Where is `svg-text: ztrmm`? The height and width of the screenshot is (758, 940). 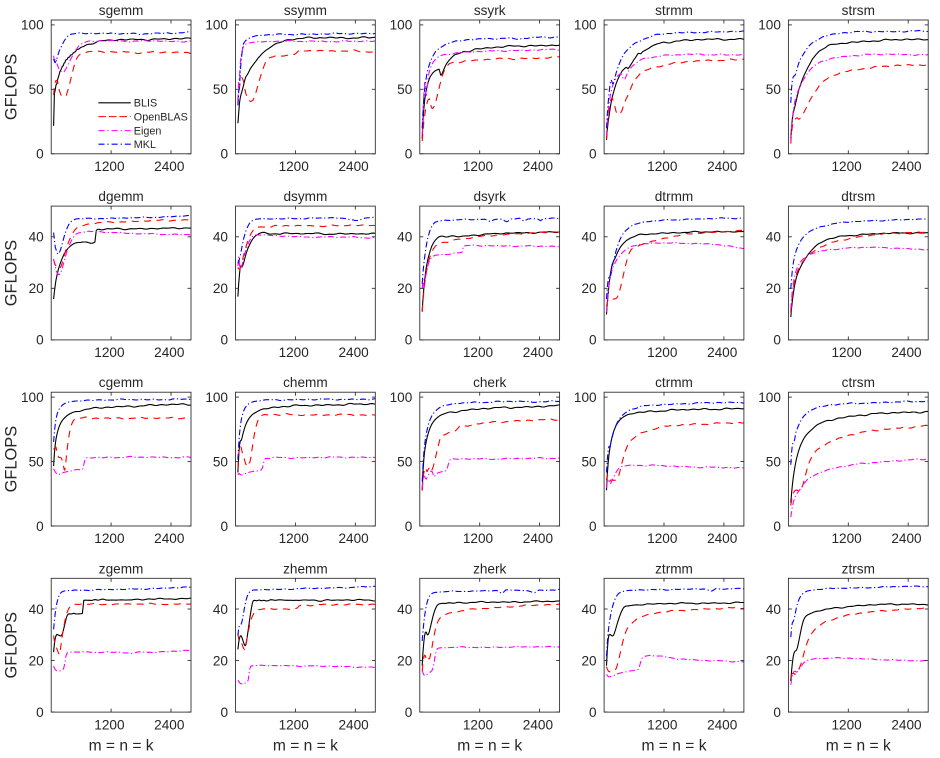
svg-text: ztrmm is located at coordinates (674, 568).